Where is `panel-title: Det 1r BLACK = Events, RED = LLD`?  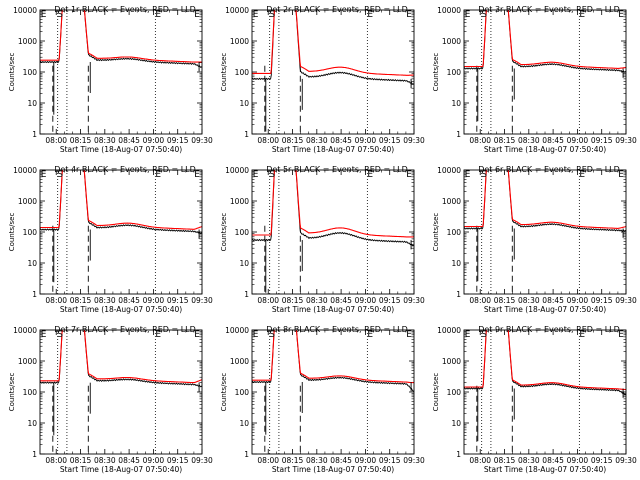
panel-title: Det 1r BLACK = Events, RED = LLD is located at coordinates (125, 9).